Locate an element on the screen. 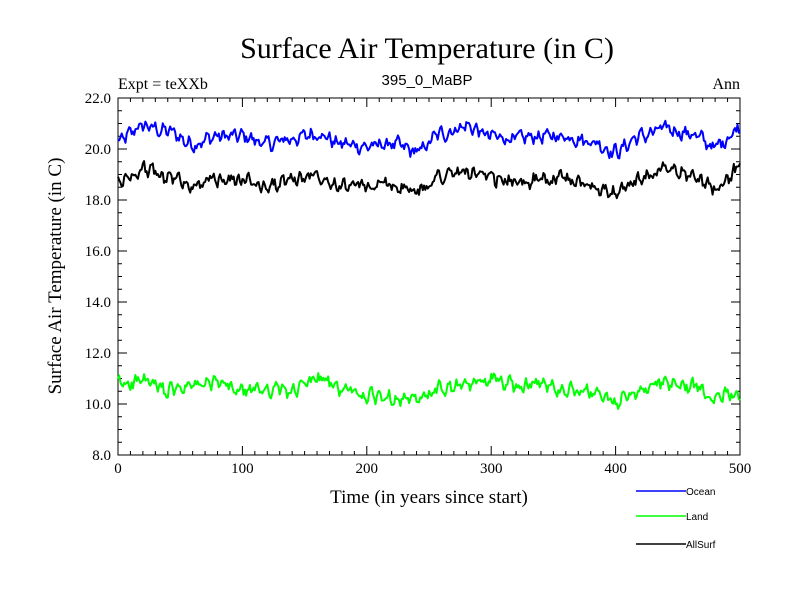 The image size is (800, 600). series-line-ocean is located at coordinates (429, 139).